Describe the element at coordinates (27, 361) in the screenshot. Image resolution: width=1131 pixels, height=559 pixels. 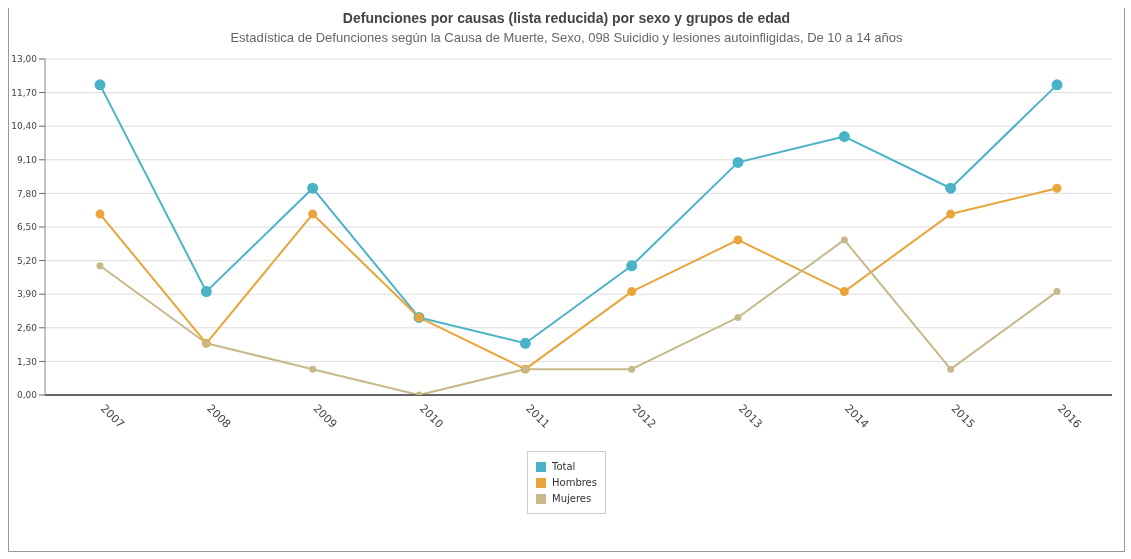
I see `y-tick-label: 1,30` at that location.